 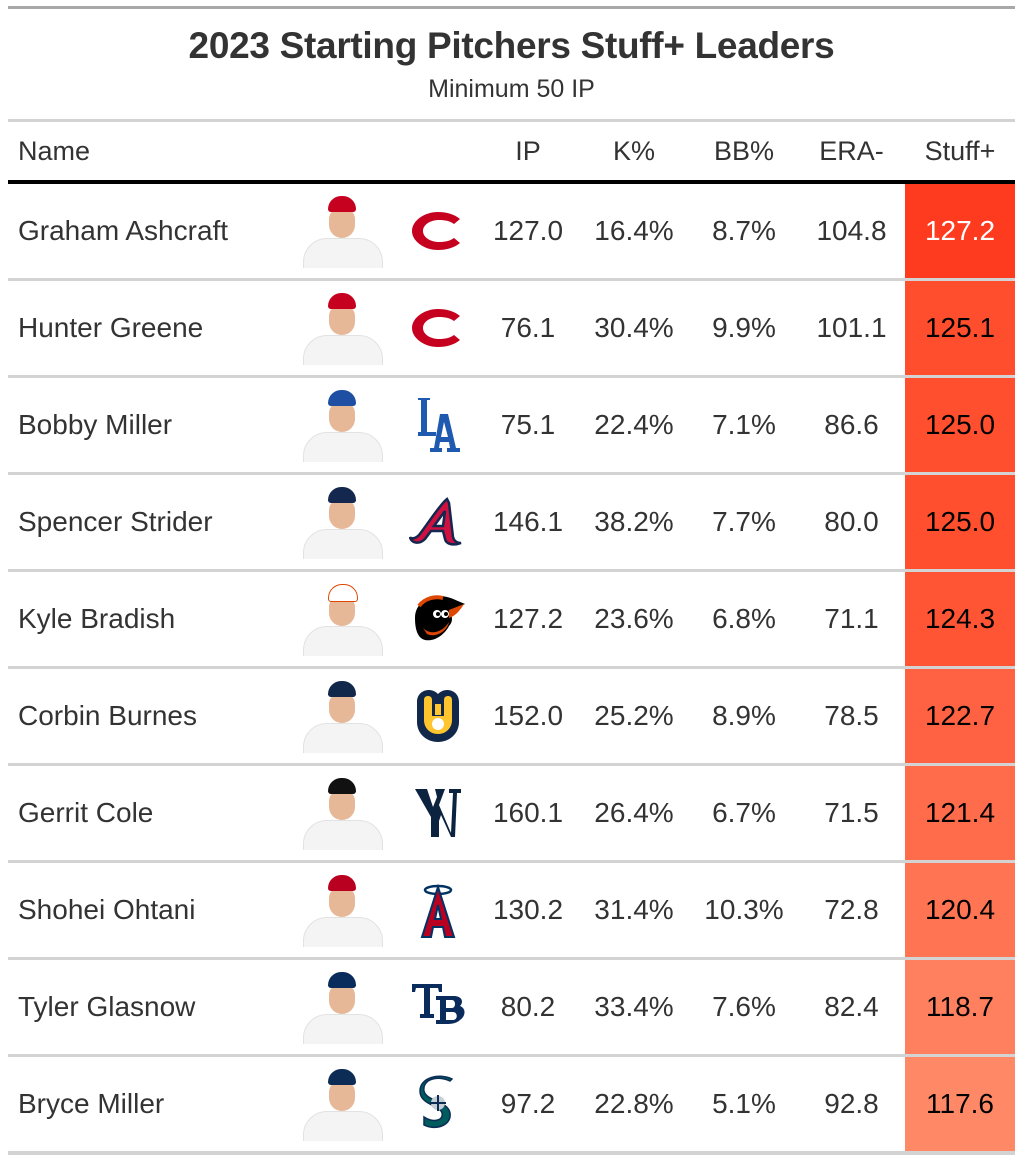 I want to click on yankees-ny-logo-icon, so click(x=438, y=813).